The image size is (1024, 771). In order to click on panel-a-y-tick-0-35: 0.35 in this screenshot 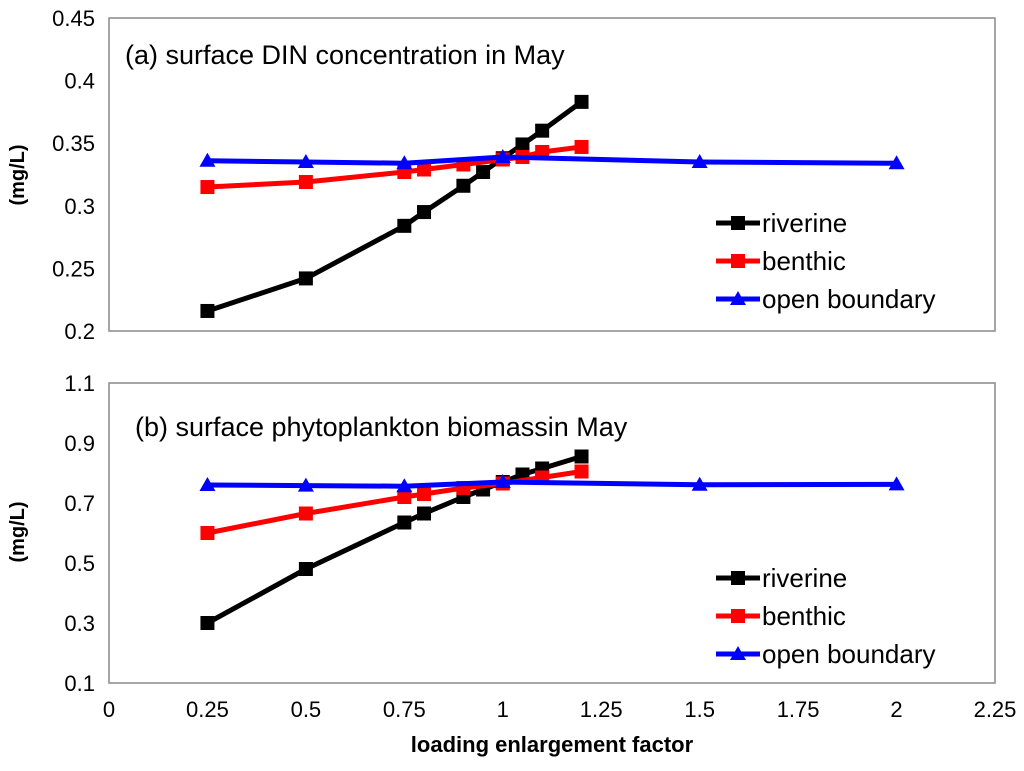, I will do `click(73, 143)`.